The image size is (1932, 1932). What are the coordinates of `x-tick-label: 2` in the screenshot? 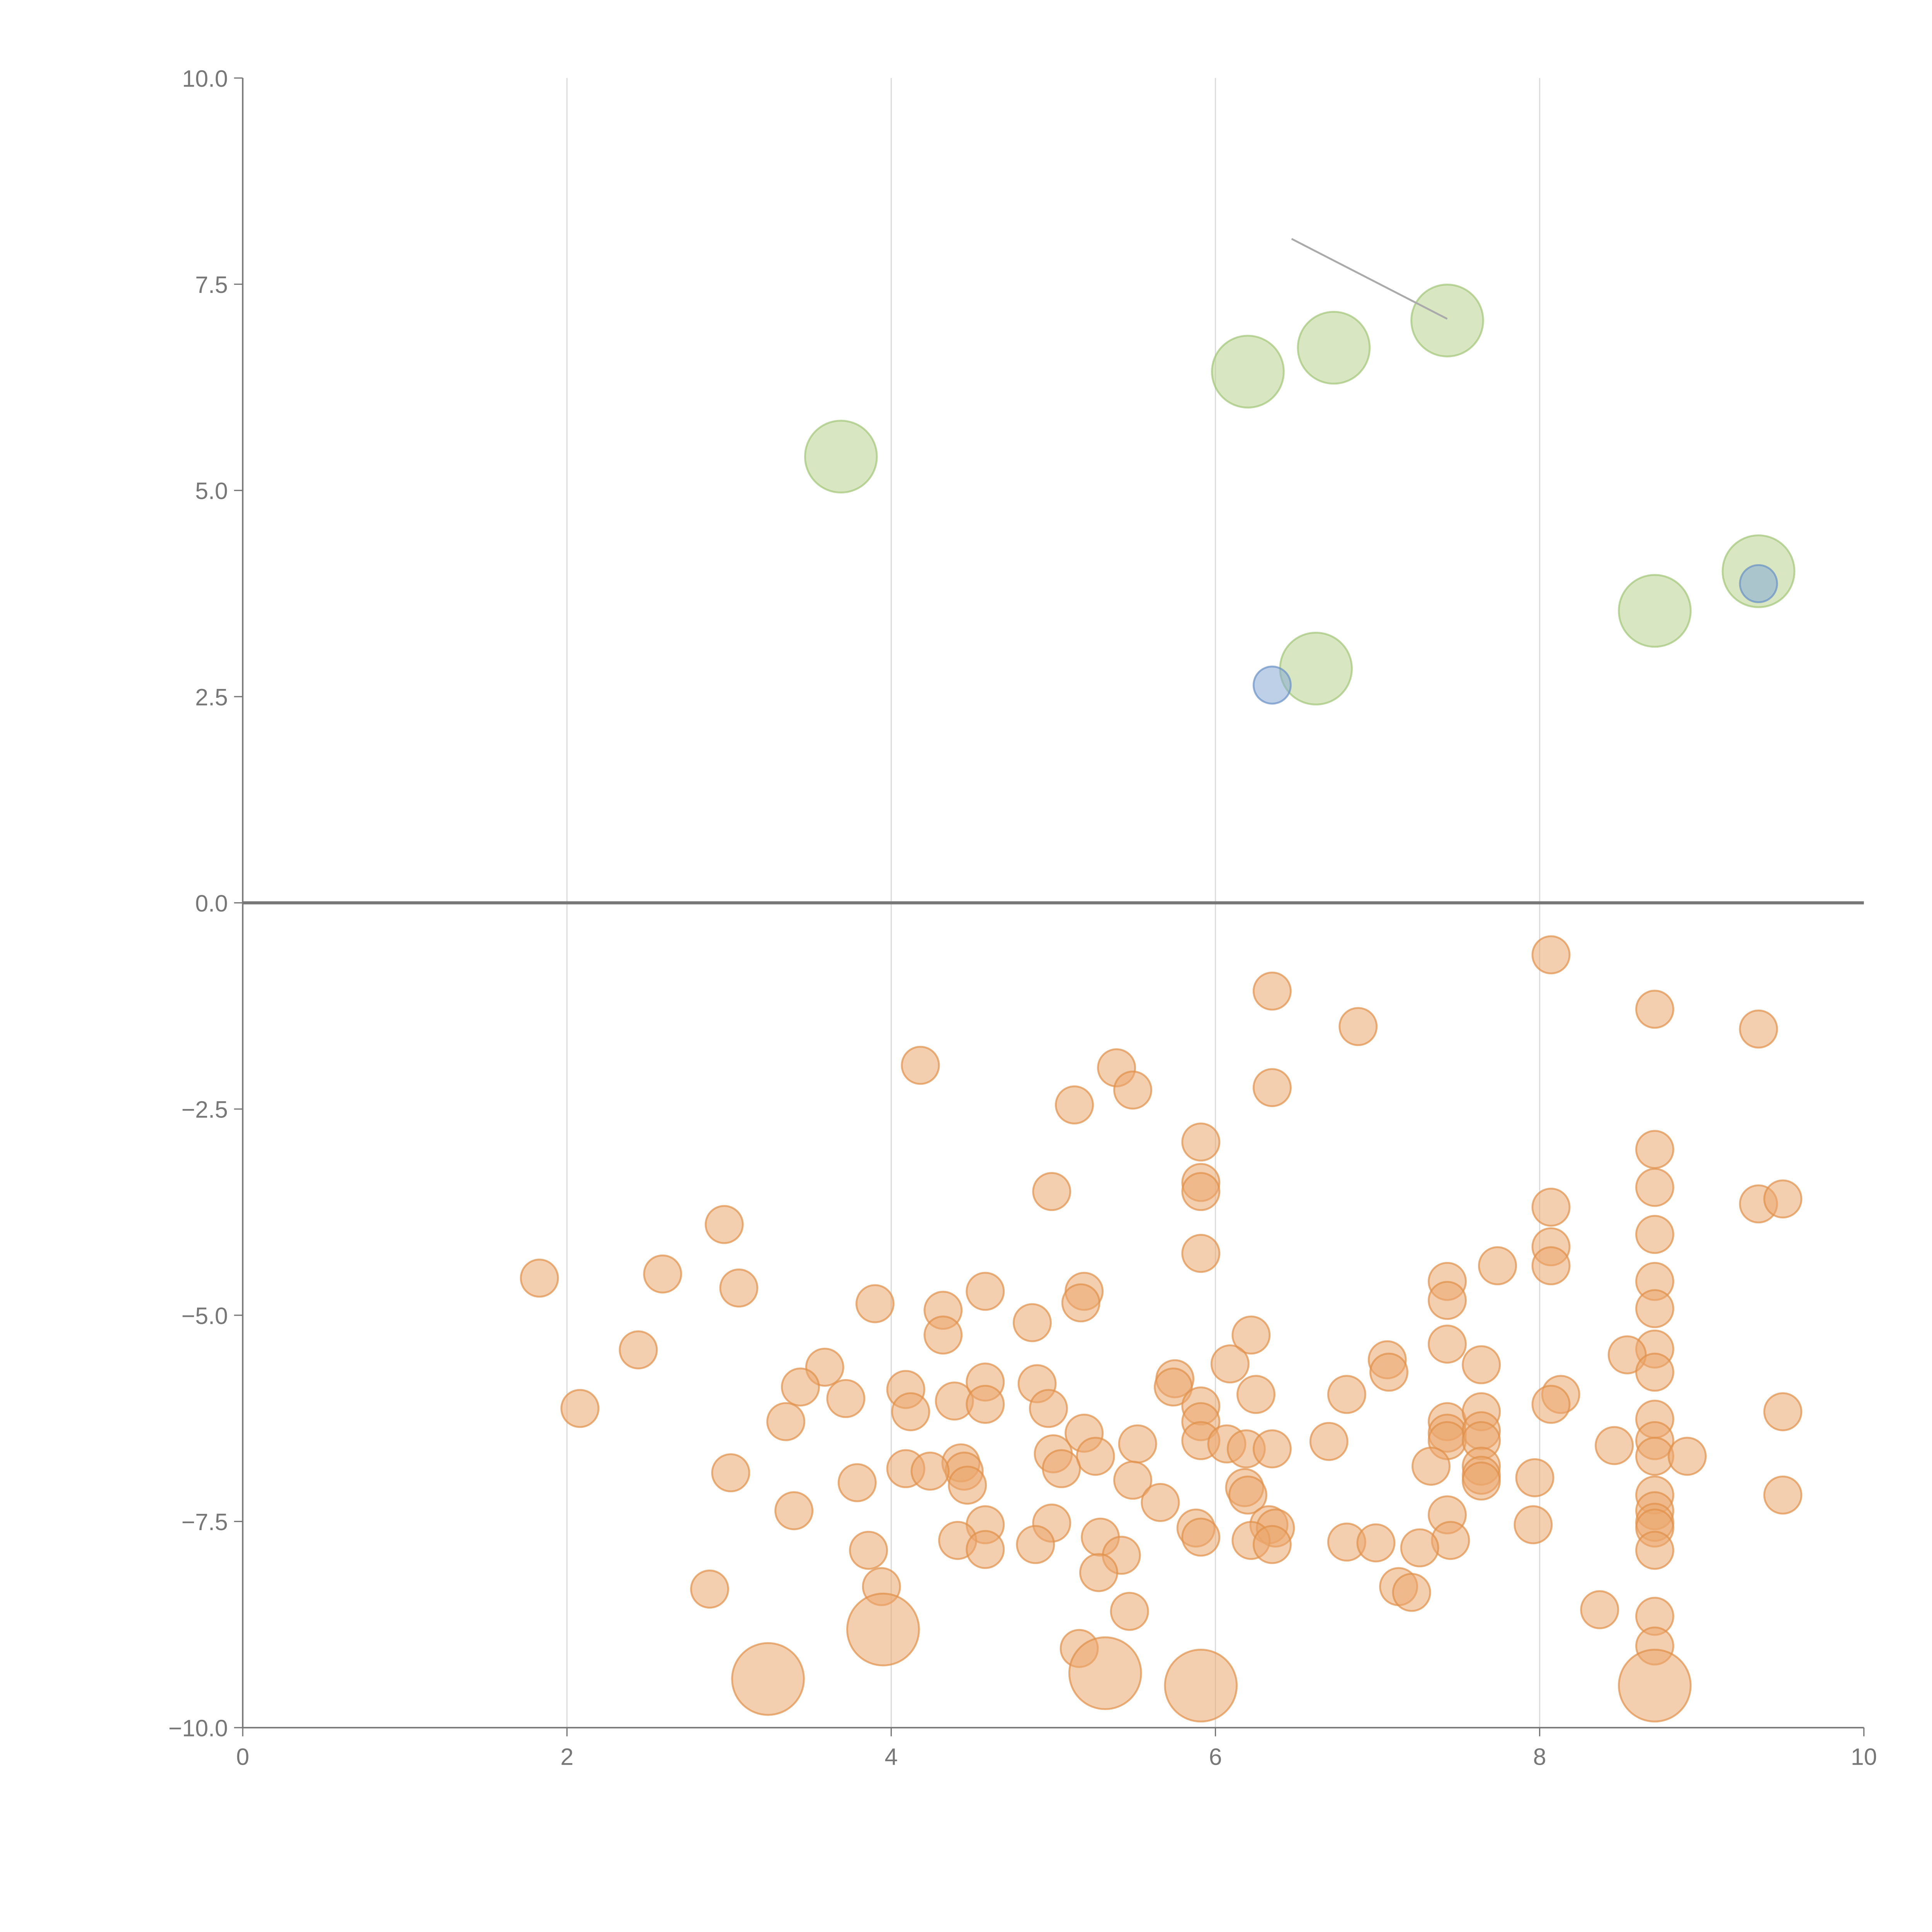 It's located at (567, 1756).